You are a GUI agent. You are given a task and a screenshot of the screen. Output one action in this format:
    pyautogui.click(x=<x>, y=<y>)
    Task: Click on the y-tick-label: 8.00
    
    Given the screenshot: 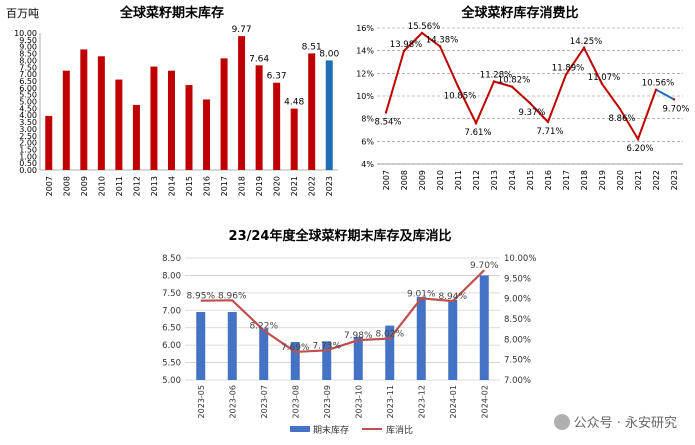 What is the action you would take?
    pyautogui.click(x=28, y=60)
    